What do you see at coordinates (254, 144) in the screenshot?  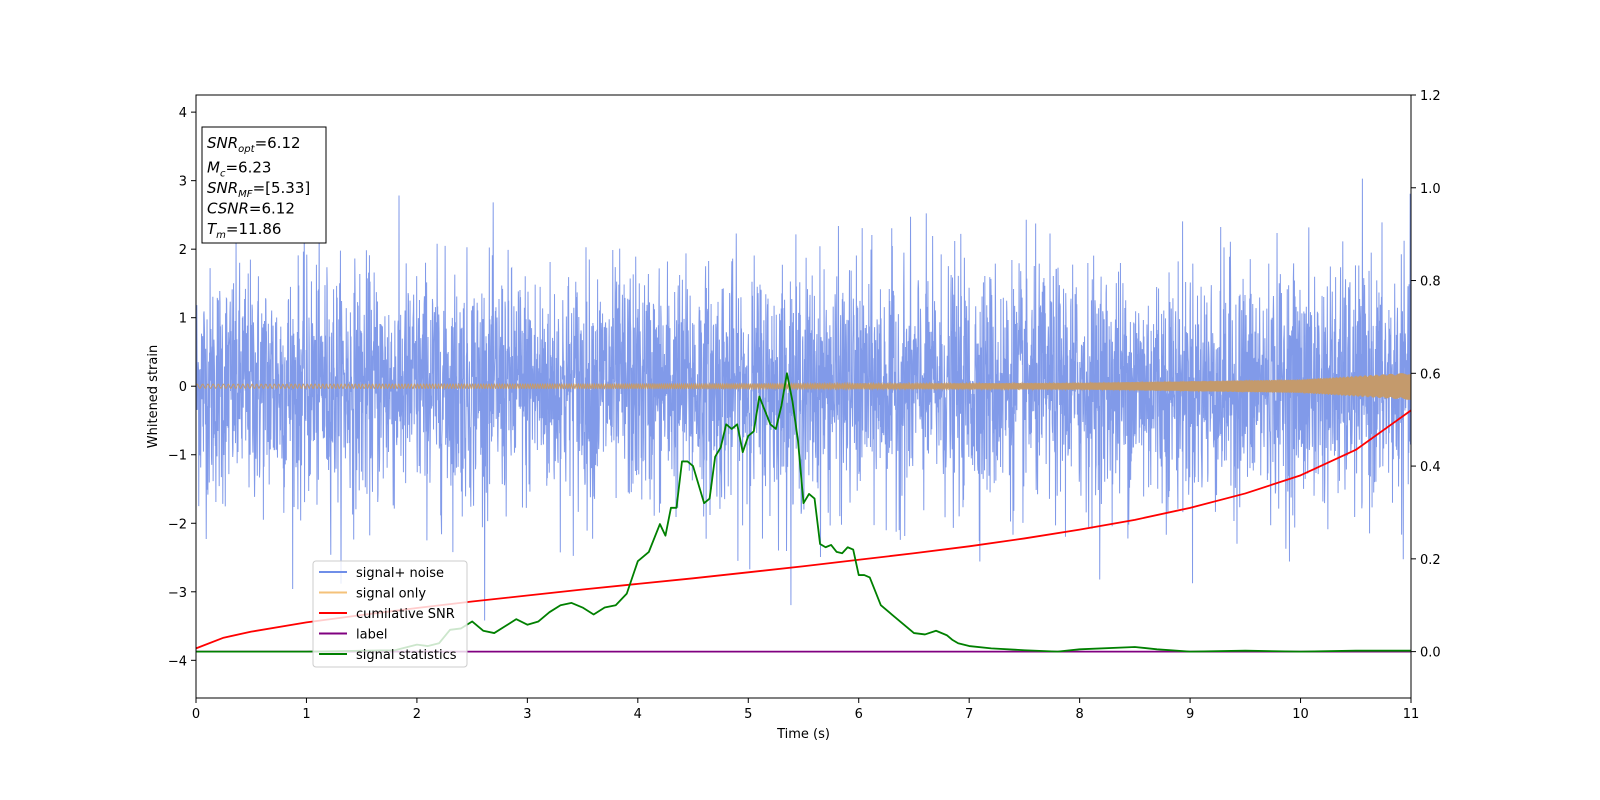 I see `annotation-line: SNRopt=6.12` at bounding box center [254, 144].